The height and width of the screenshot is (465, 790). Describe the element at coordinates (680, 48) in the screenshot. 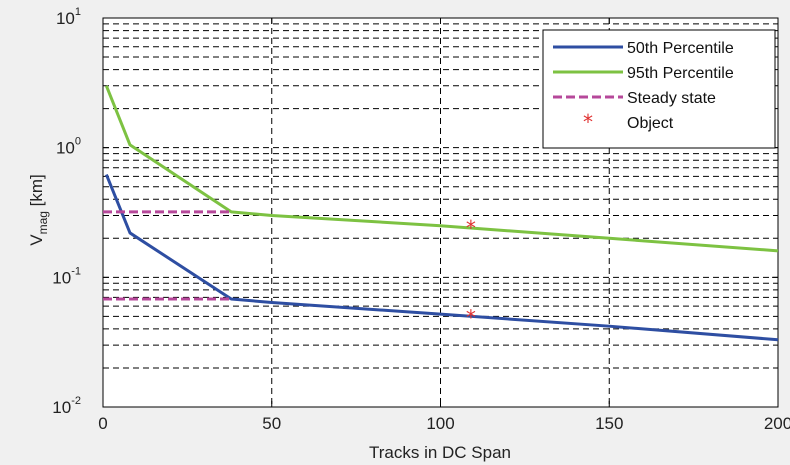

I see `legend-label: 50th Percentile` at that location.